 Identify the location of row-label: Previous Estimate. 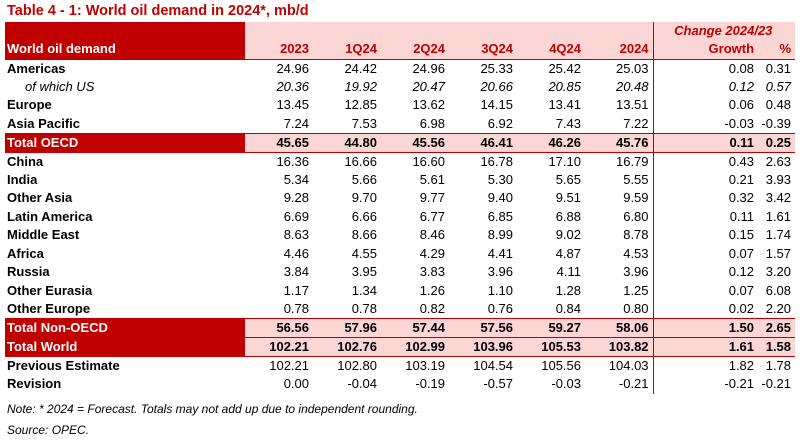
(125, 365).